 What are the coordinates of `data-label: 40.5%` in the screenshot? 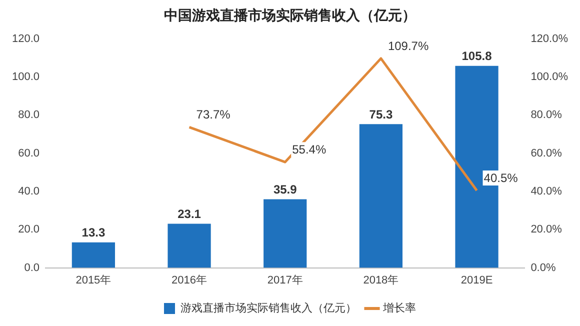 It's located at (501, 177).